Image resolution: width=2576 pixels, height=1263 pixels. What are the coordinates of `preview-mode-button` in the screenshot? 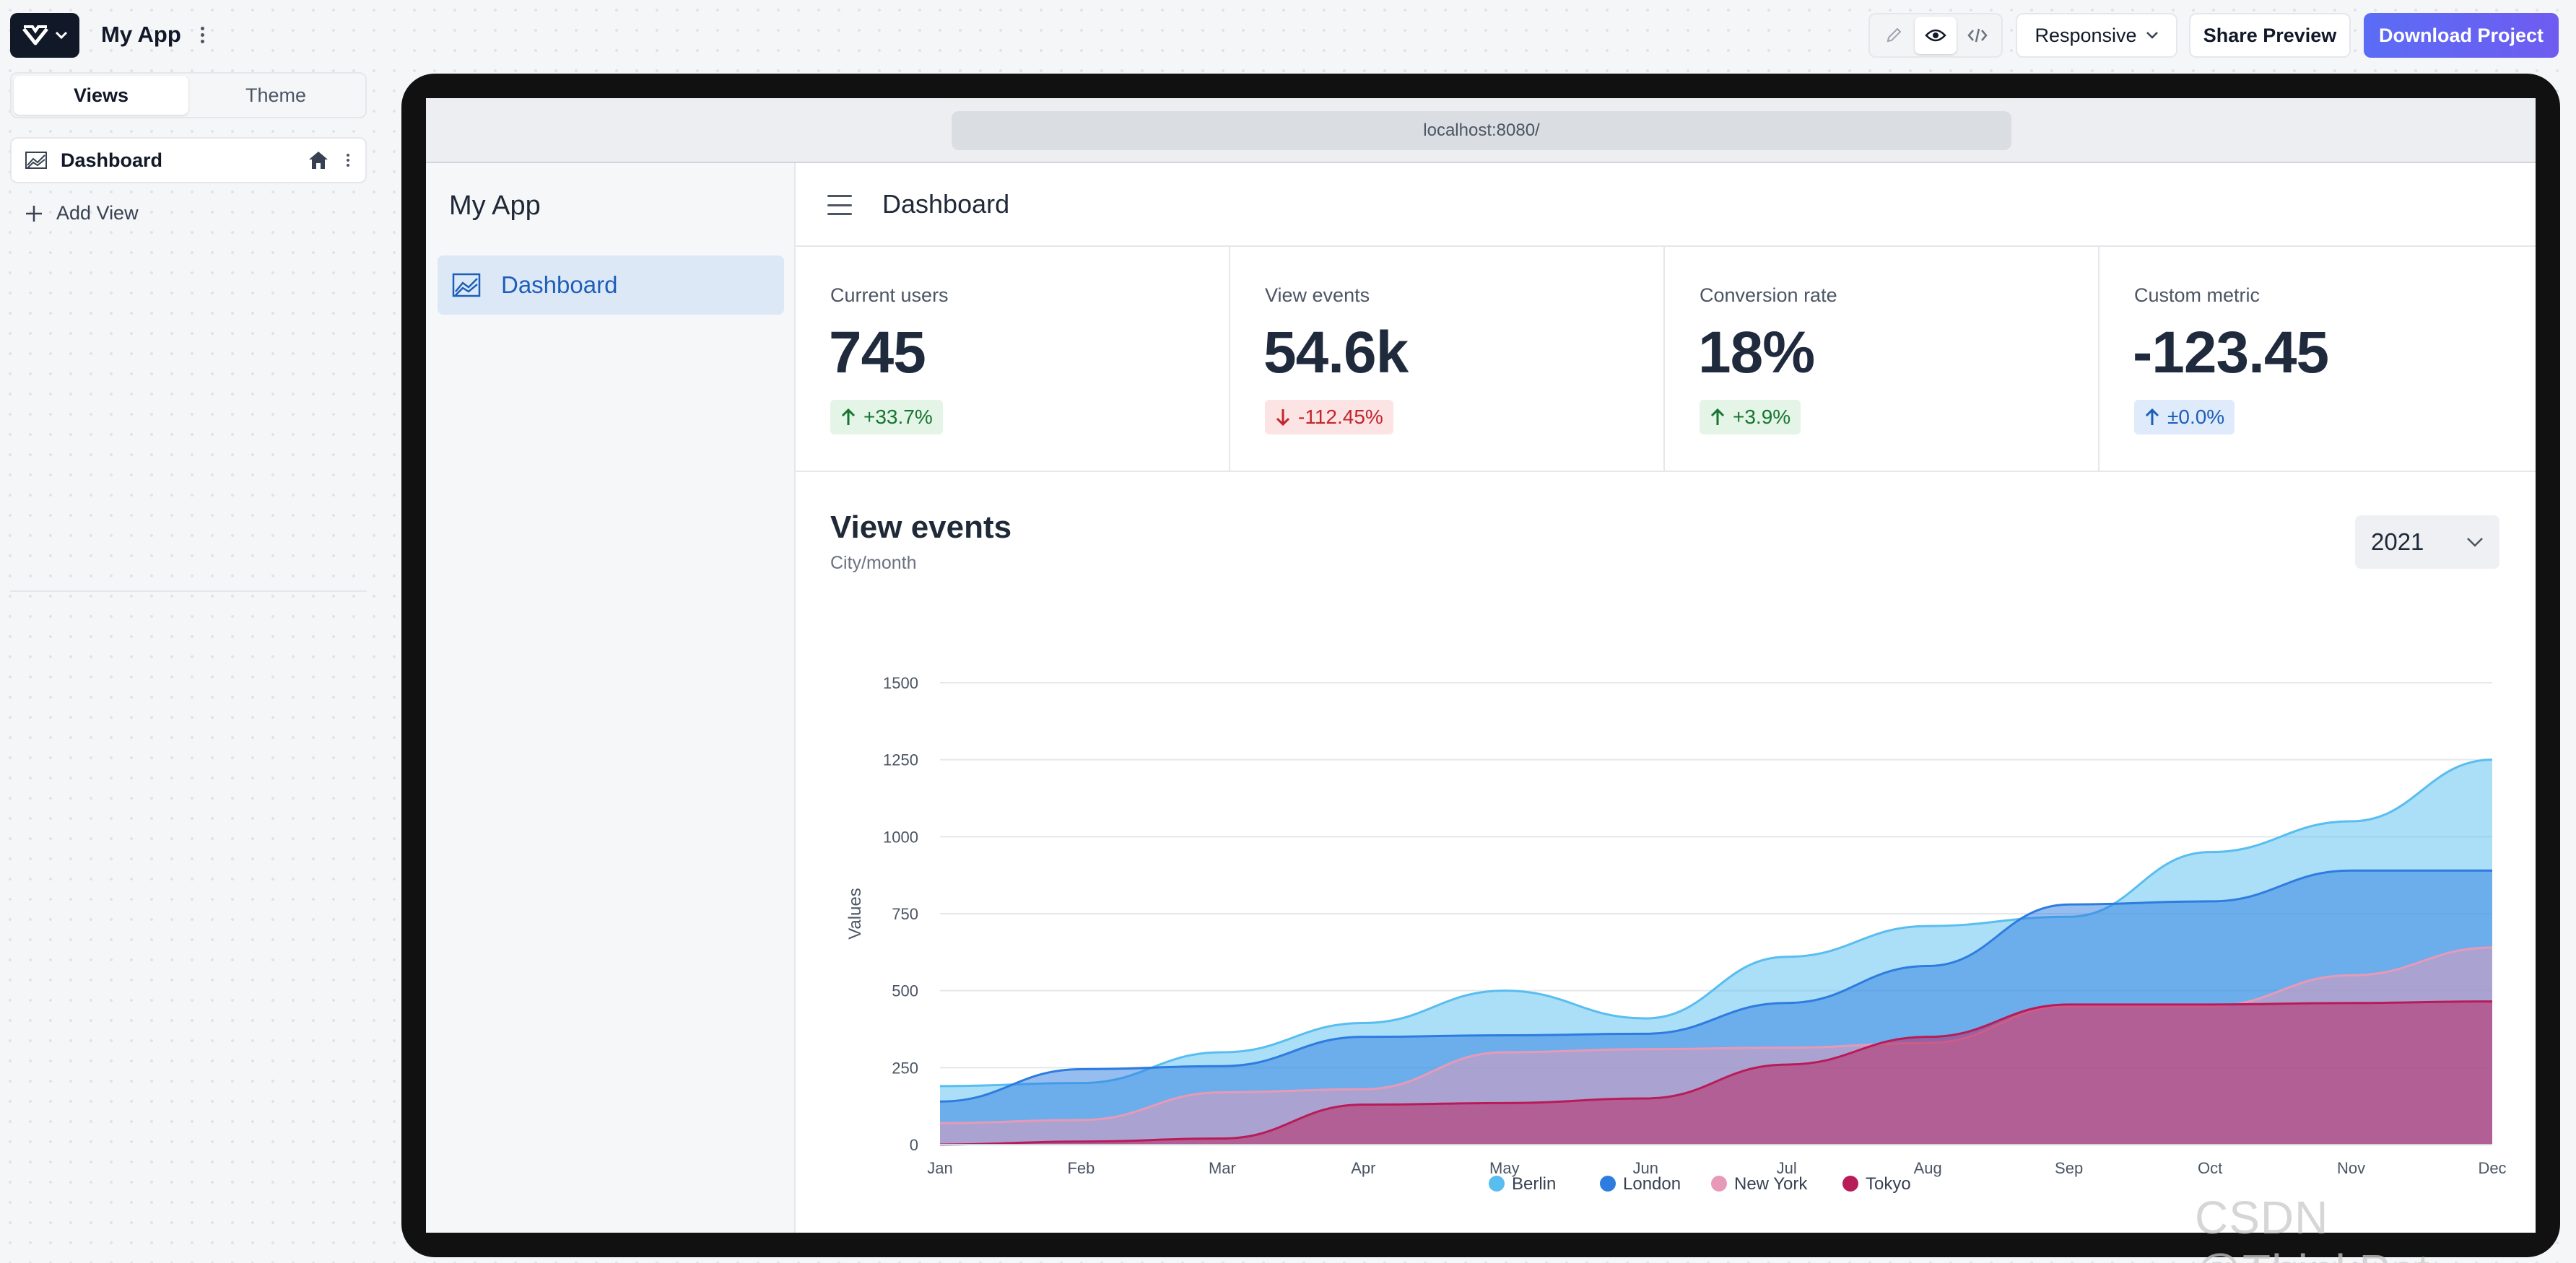 It's located at (1936, 36).